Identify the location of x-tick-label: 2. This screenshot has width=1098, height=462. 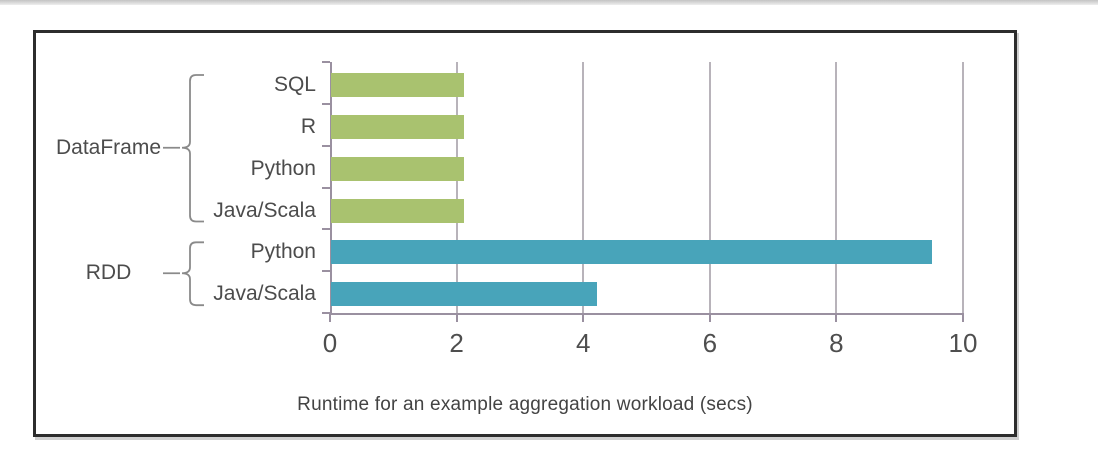
(456, 343).